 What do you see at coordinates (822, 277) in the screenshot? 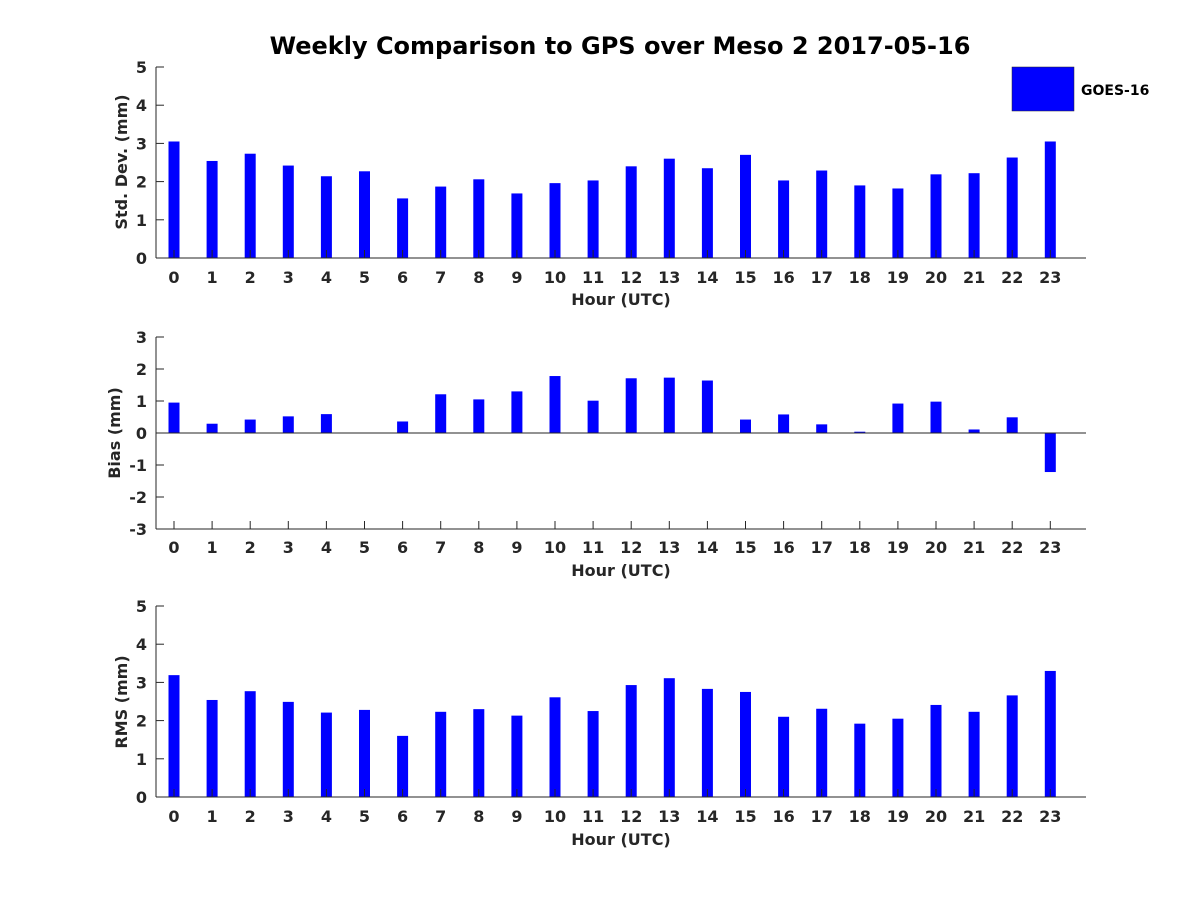
I see `std-x-tick-label: 17` at bounding box center [822, 277].